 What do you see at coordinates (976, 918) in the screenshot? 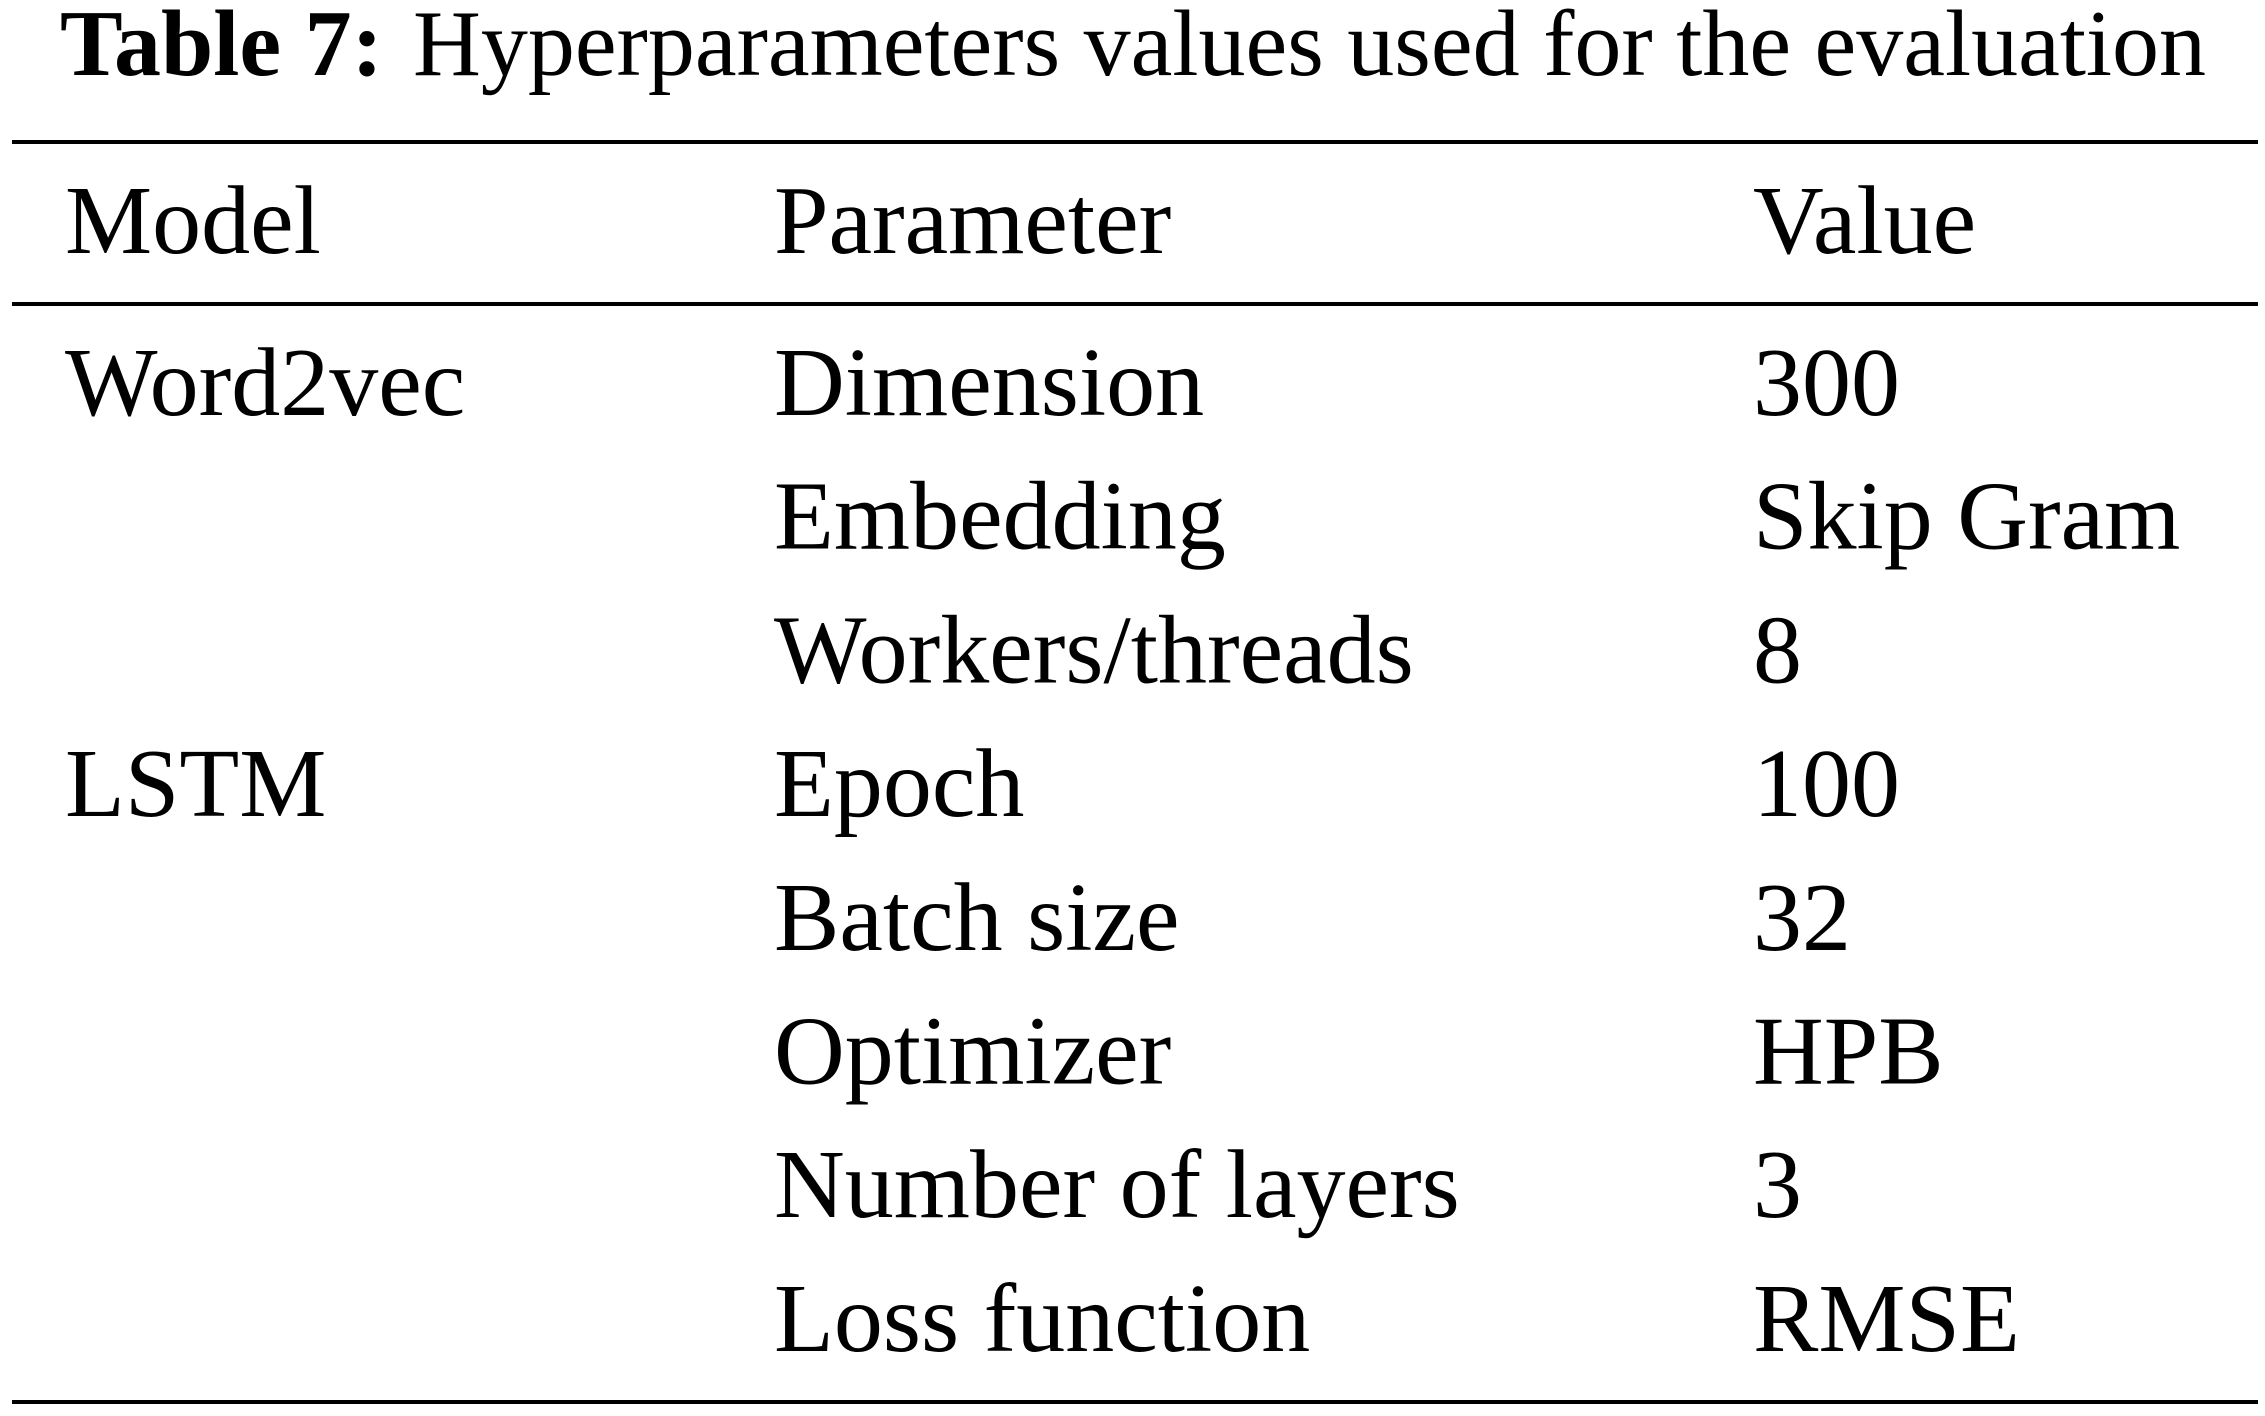
I see `parameter-cell: Batch size` at bounding box center [976, 918].